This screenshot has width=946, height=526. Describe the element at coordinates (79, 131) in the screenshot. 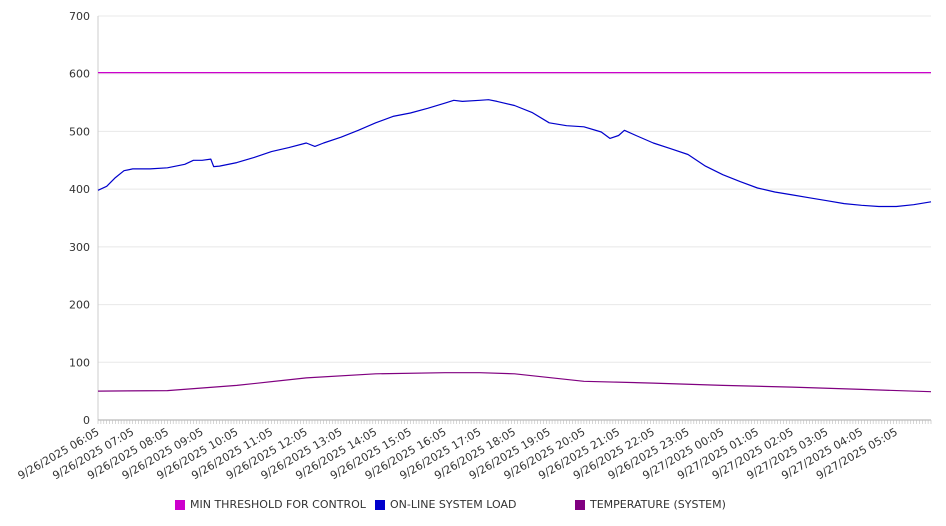

I see `y-tick-label: 500` at that location.